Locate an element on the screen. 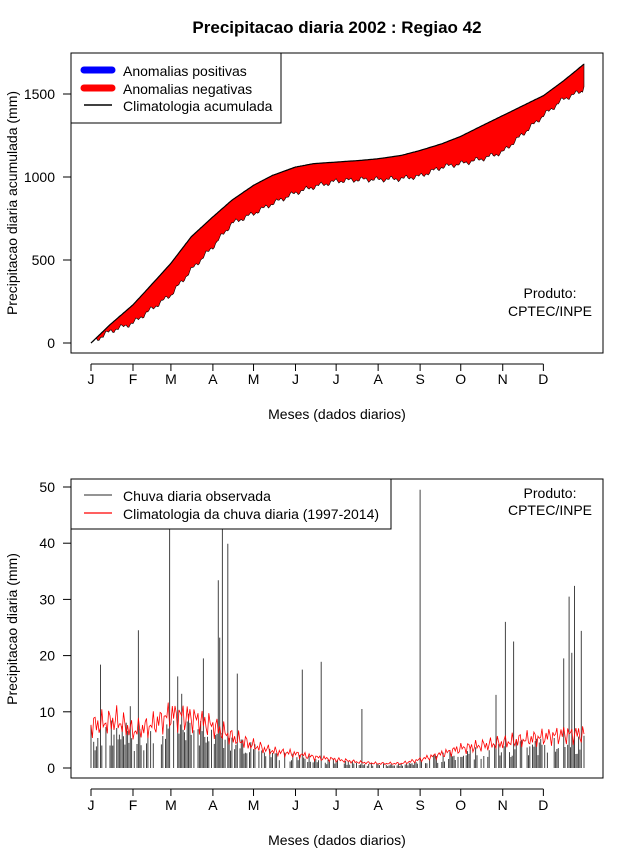  y-tick-label: 30 is located at coordinates (47, 599).